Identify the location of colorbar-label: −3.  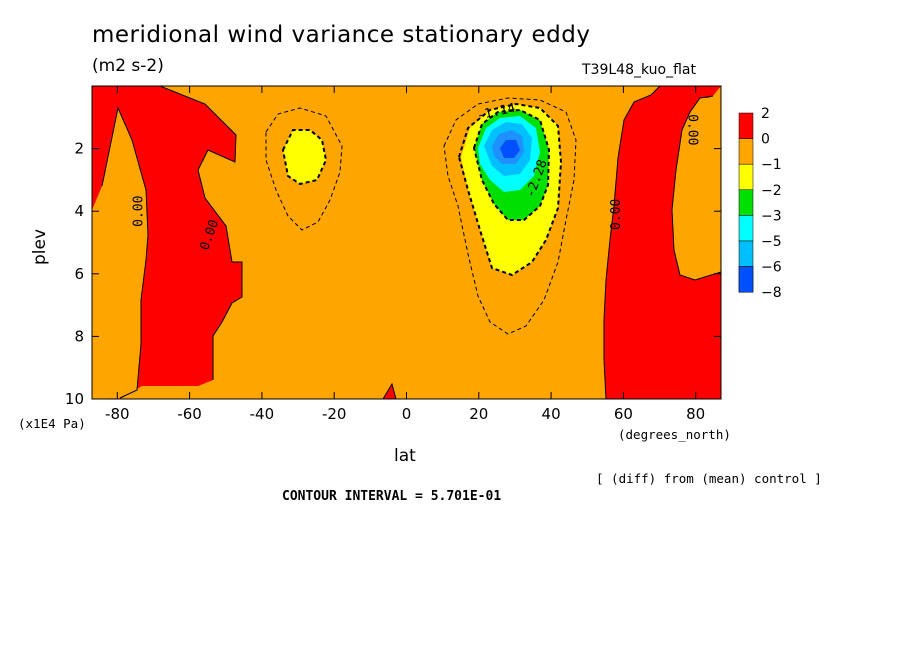
(771, 216).